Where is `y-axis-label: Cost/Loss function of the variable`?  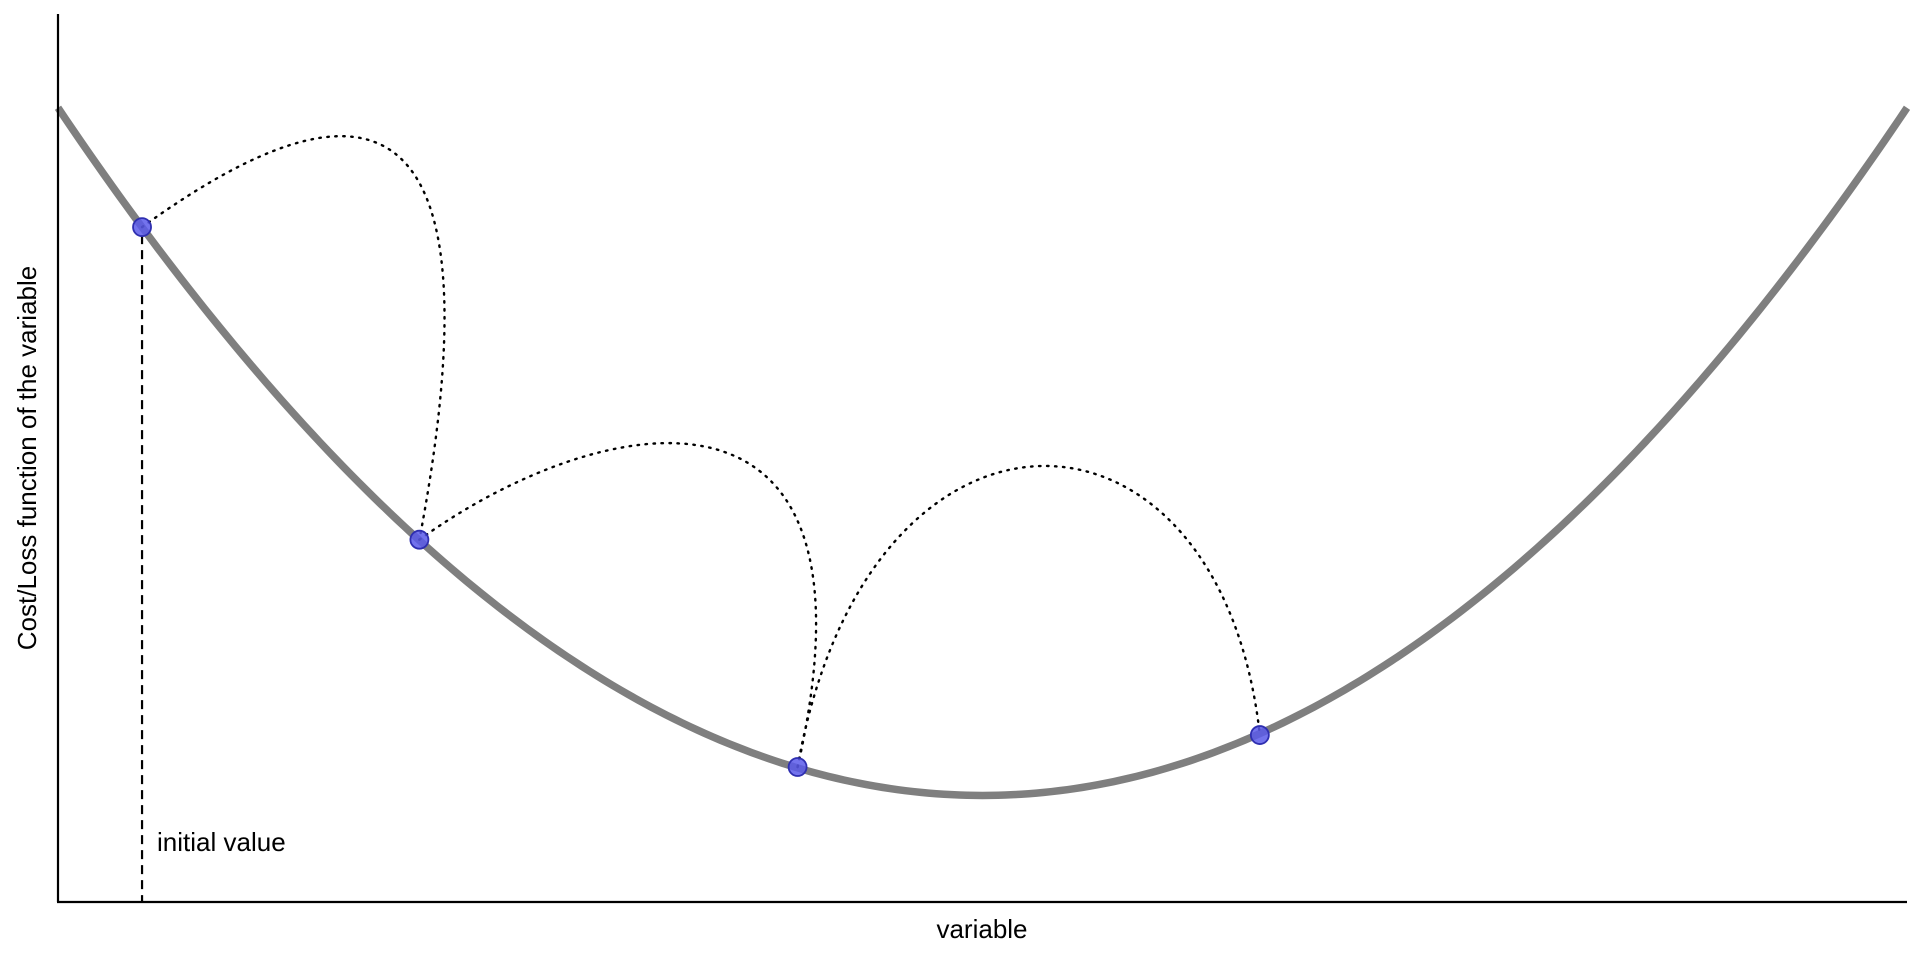 y-axis-label: Cost/Loss function of the variable is located at coordinates (27, 458).